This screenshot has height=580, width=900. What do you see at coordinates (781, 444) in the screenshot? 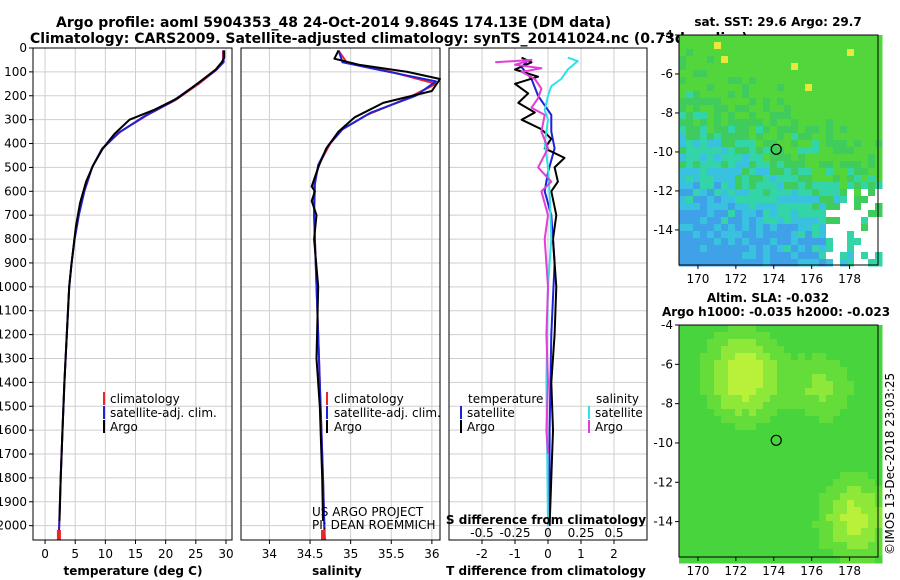
I see `sla-map-cells` at bounding box center [781, 444].